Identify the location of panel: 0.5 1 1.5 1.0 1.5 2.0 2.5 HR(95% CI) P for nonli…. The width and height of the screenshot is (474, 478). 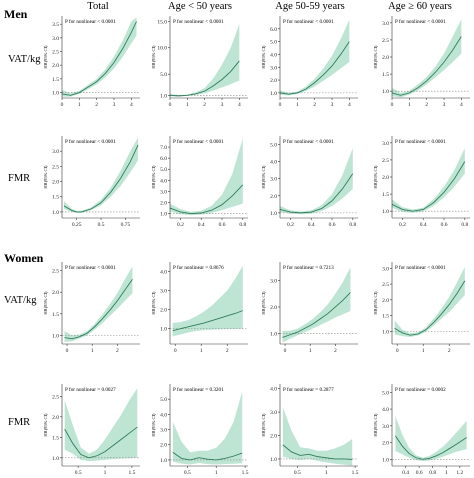
(91, 430).